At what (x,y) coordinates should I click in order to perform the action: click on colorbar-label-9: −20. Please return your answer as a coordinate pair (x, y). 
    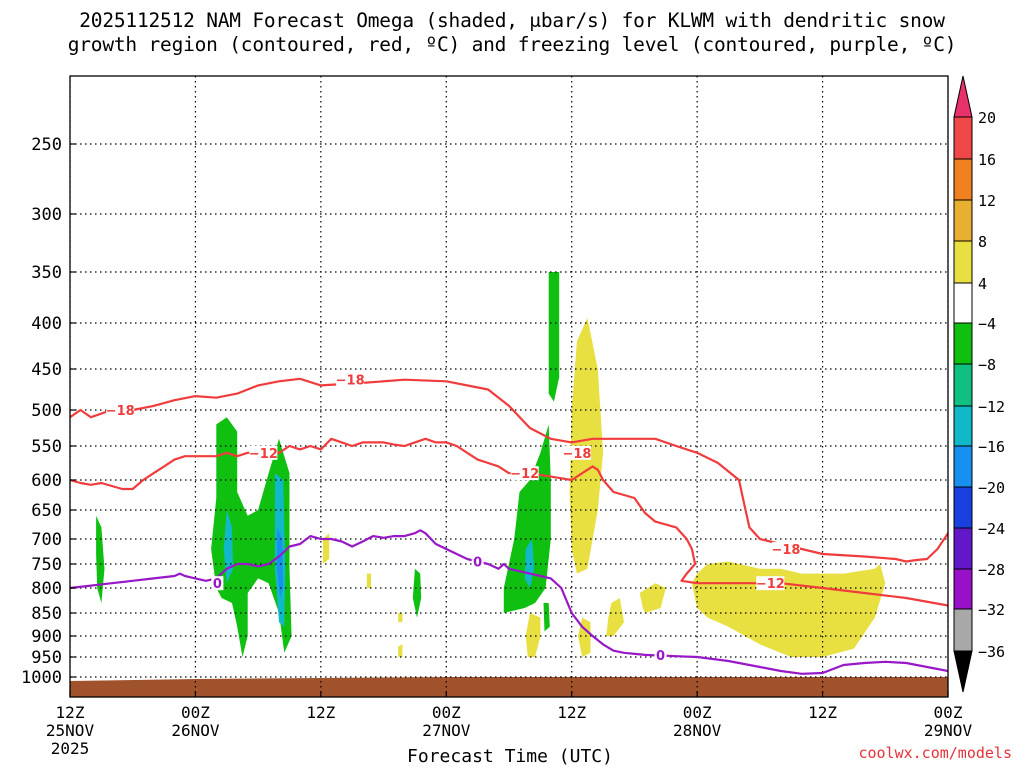
    Looking at the image, I should click on (991, 488).